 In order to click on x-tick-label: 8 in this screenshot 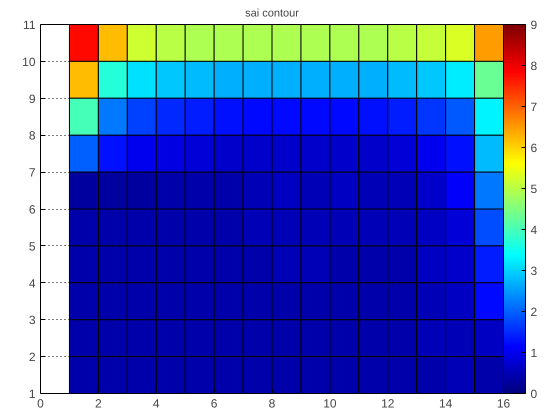, I will do `click(272, 403)`.